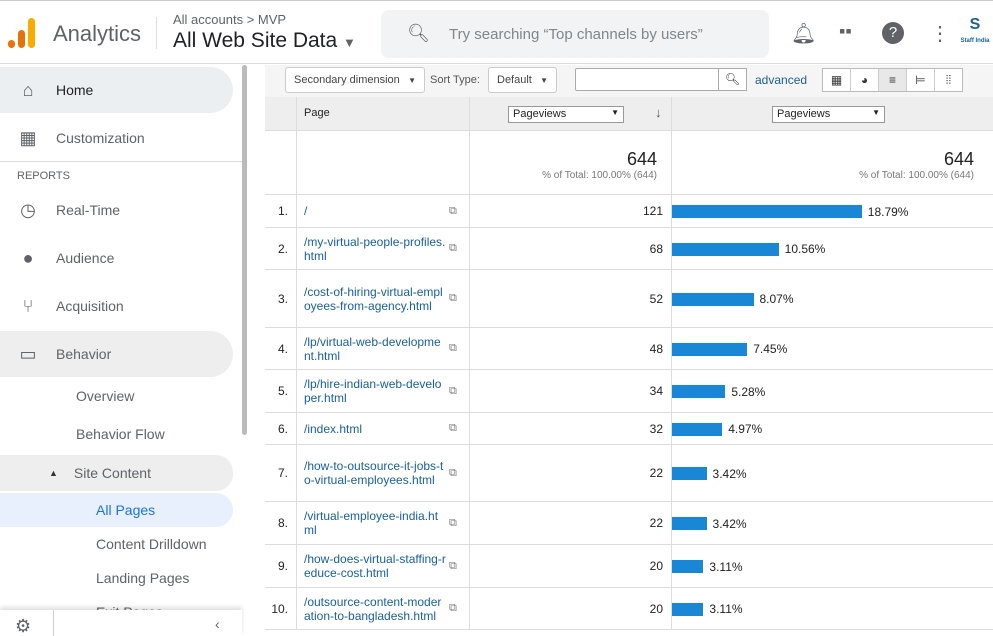 This screenshot has height=636, width=993. Describe the element at coordinates (599, 175) in the screenshot. I see `total-pct: % of Total: 100.00% (644)` at that location.